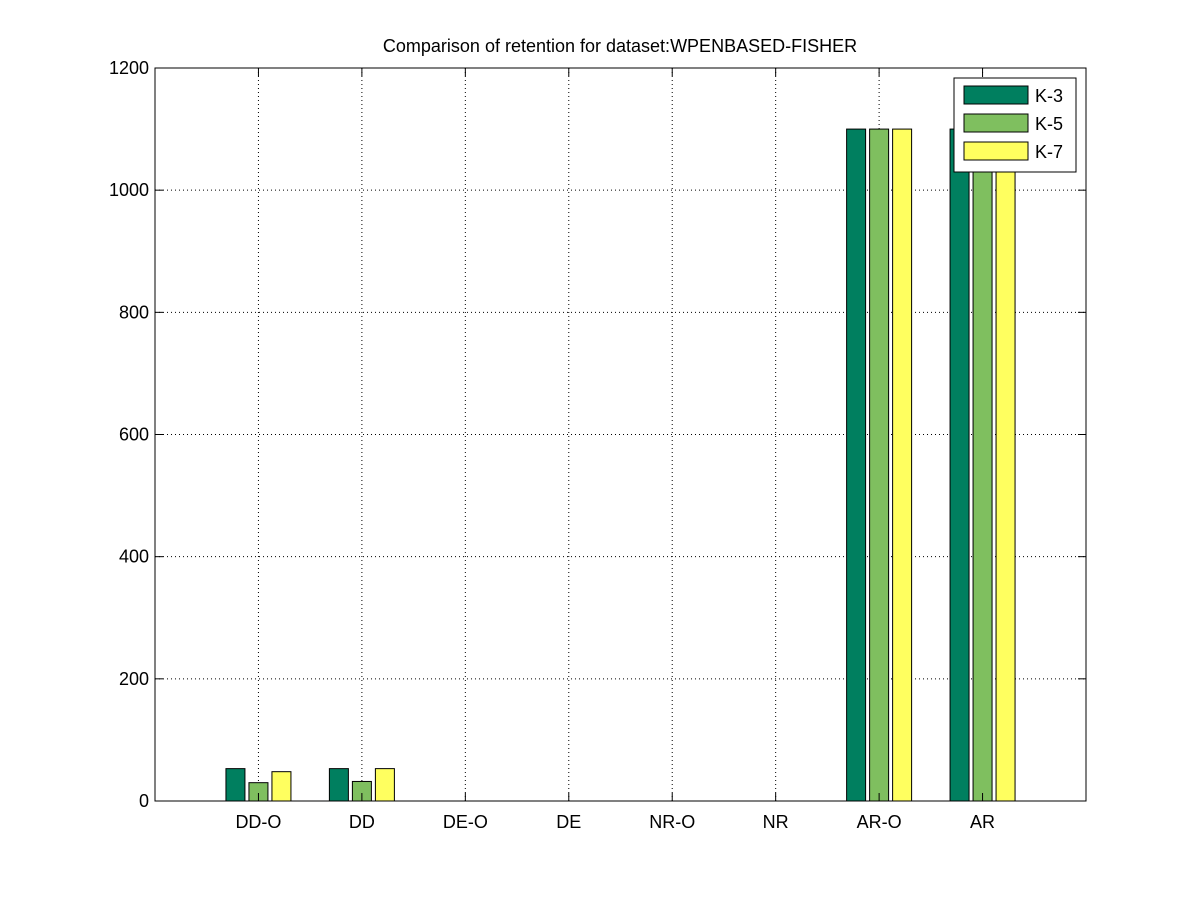 The image size is (1200, 900). What do you see at coordinates (235, 785) in the screenshot?
I see `bar-k-3-dd-o` at bounding box center [235, 785].